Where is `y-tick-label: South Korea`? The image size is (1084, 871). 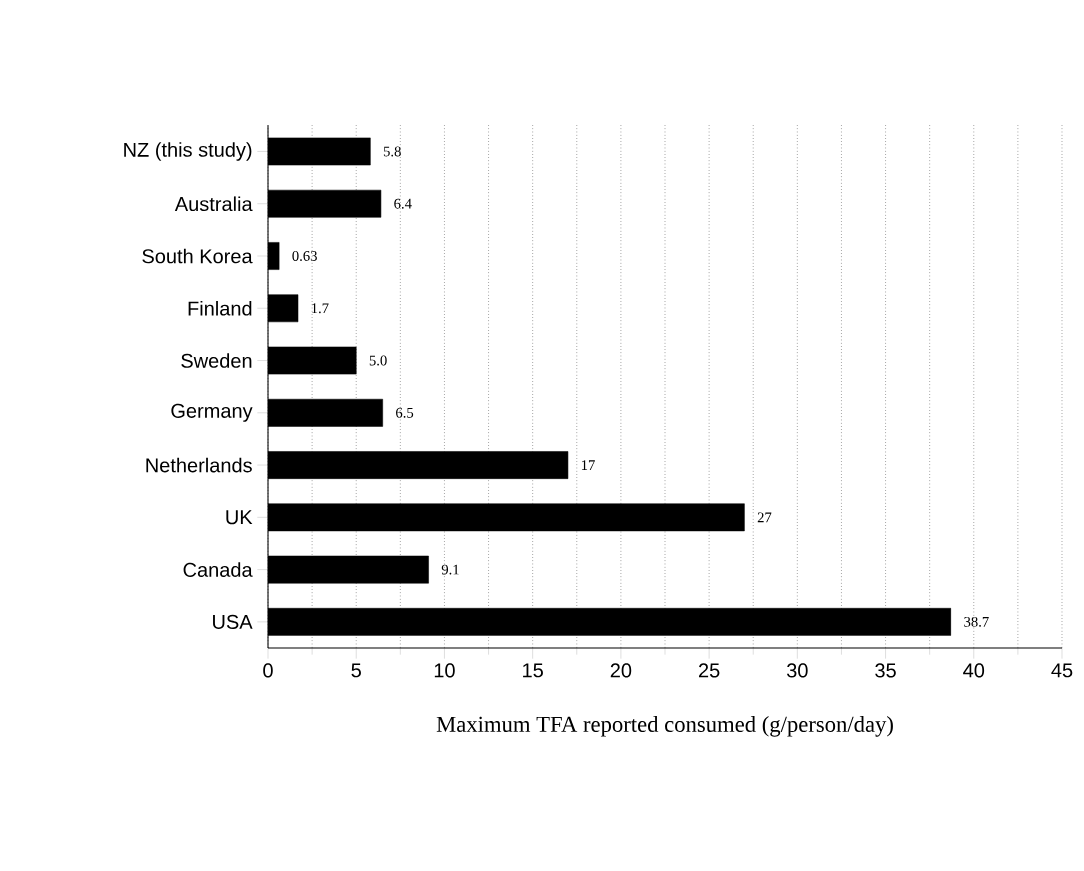
y-tick-label: South Korea is located at coordinates (197, 256).